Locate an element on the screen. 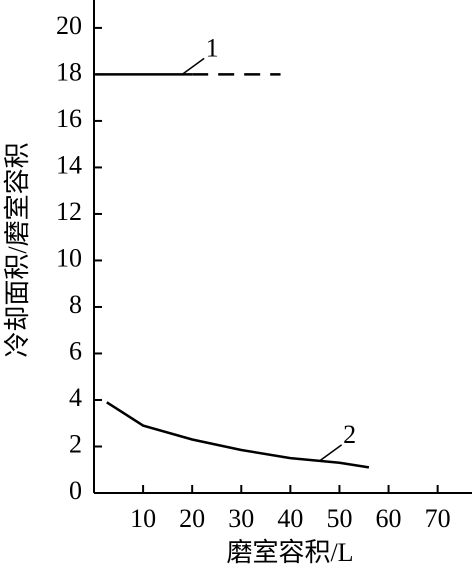  x-tick-label: 20 is located at coordinates (192, 518).